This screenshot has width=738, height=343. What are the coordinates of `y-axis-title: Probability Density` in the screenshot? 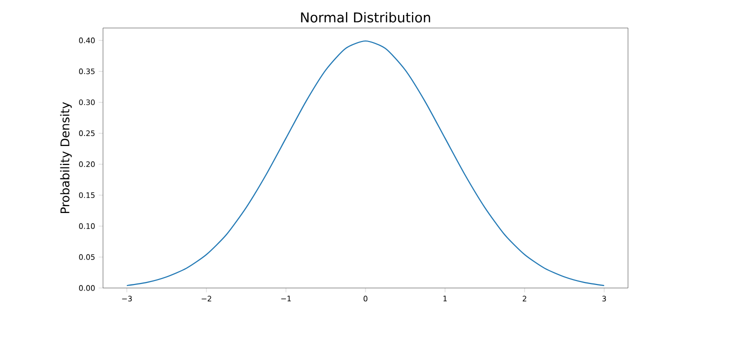 It's located at (66, 158).